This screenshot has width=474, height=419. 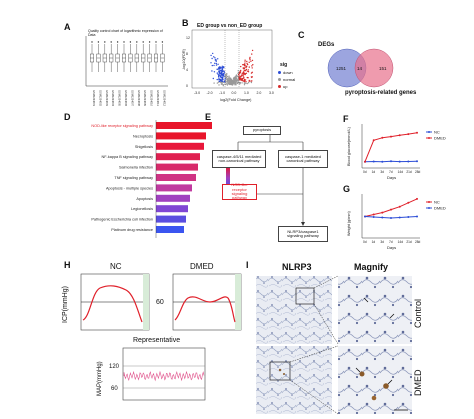 What do you see at coordinates (303, 234) in the screenshot?
I see `flow-box-nlrp3: NLRP3/caspase1 signaling pathway` at bounding box center [303, 234].